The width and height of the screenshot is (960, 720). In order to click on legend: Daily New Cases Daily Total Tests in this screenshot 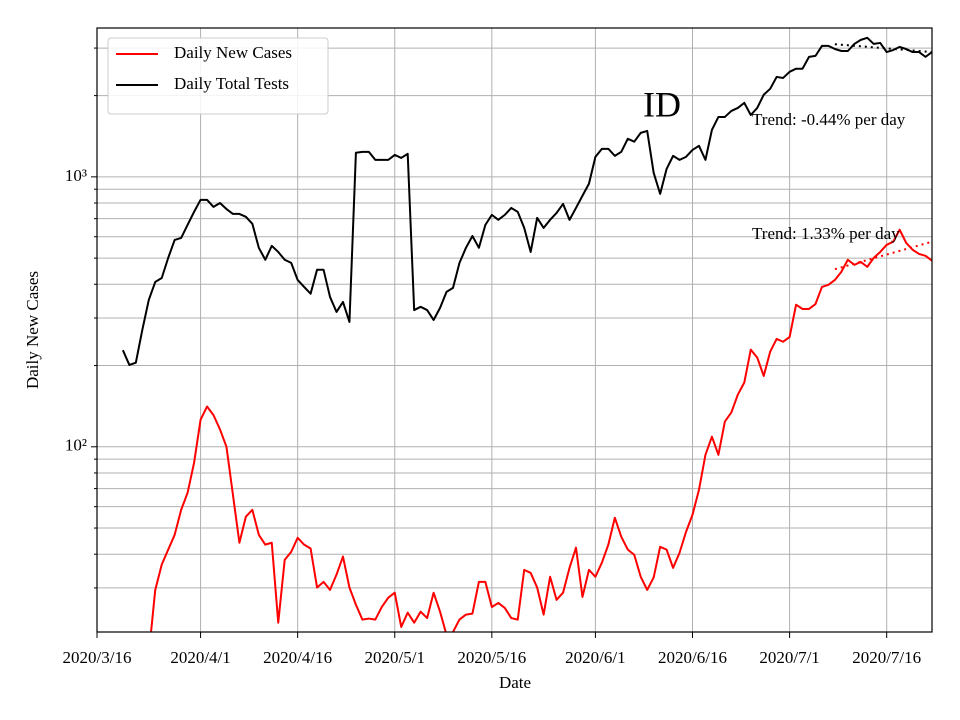, I will do `click(218, 76)`.